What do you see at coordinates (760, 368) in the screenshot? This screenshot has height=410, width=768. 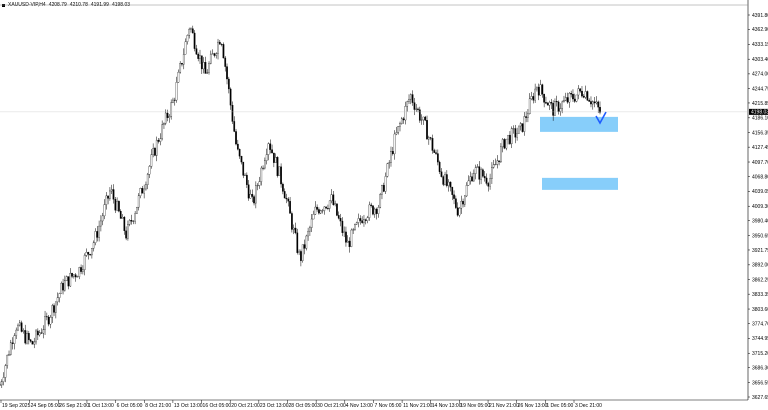 I see `y-tick-label: 3686.30` at bounding box center [760, 368].